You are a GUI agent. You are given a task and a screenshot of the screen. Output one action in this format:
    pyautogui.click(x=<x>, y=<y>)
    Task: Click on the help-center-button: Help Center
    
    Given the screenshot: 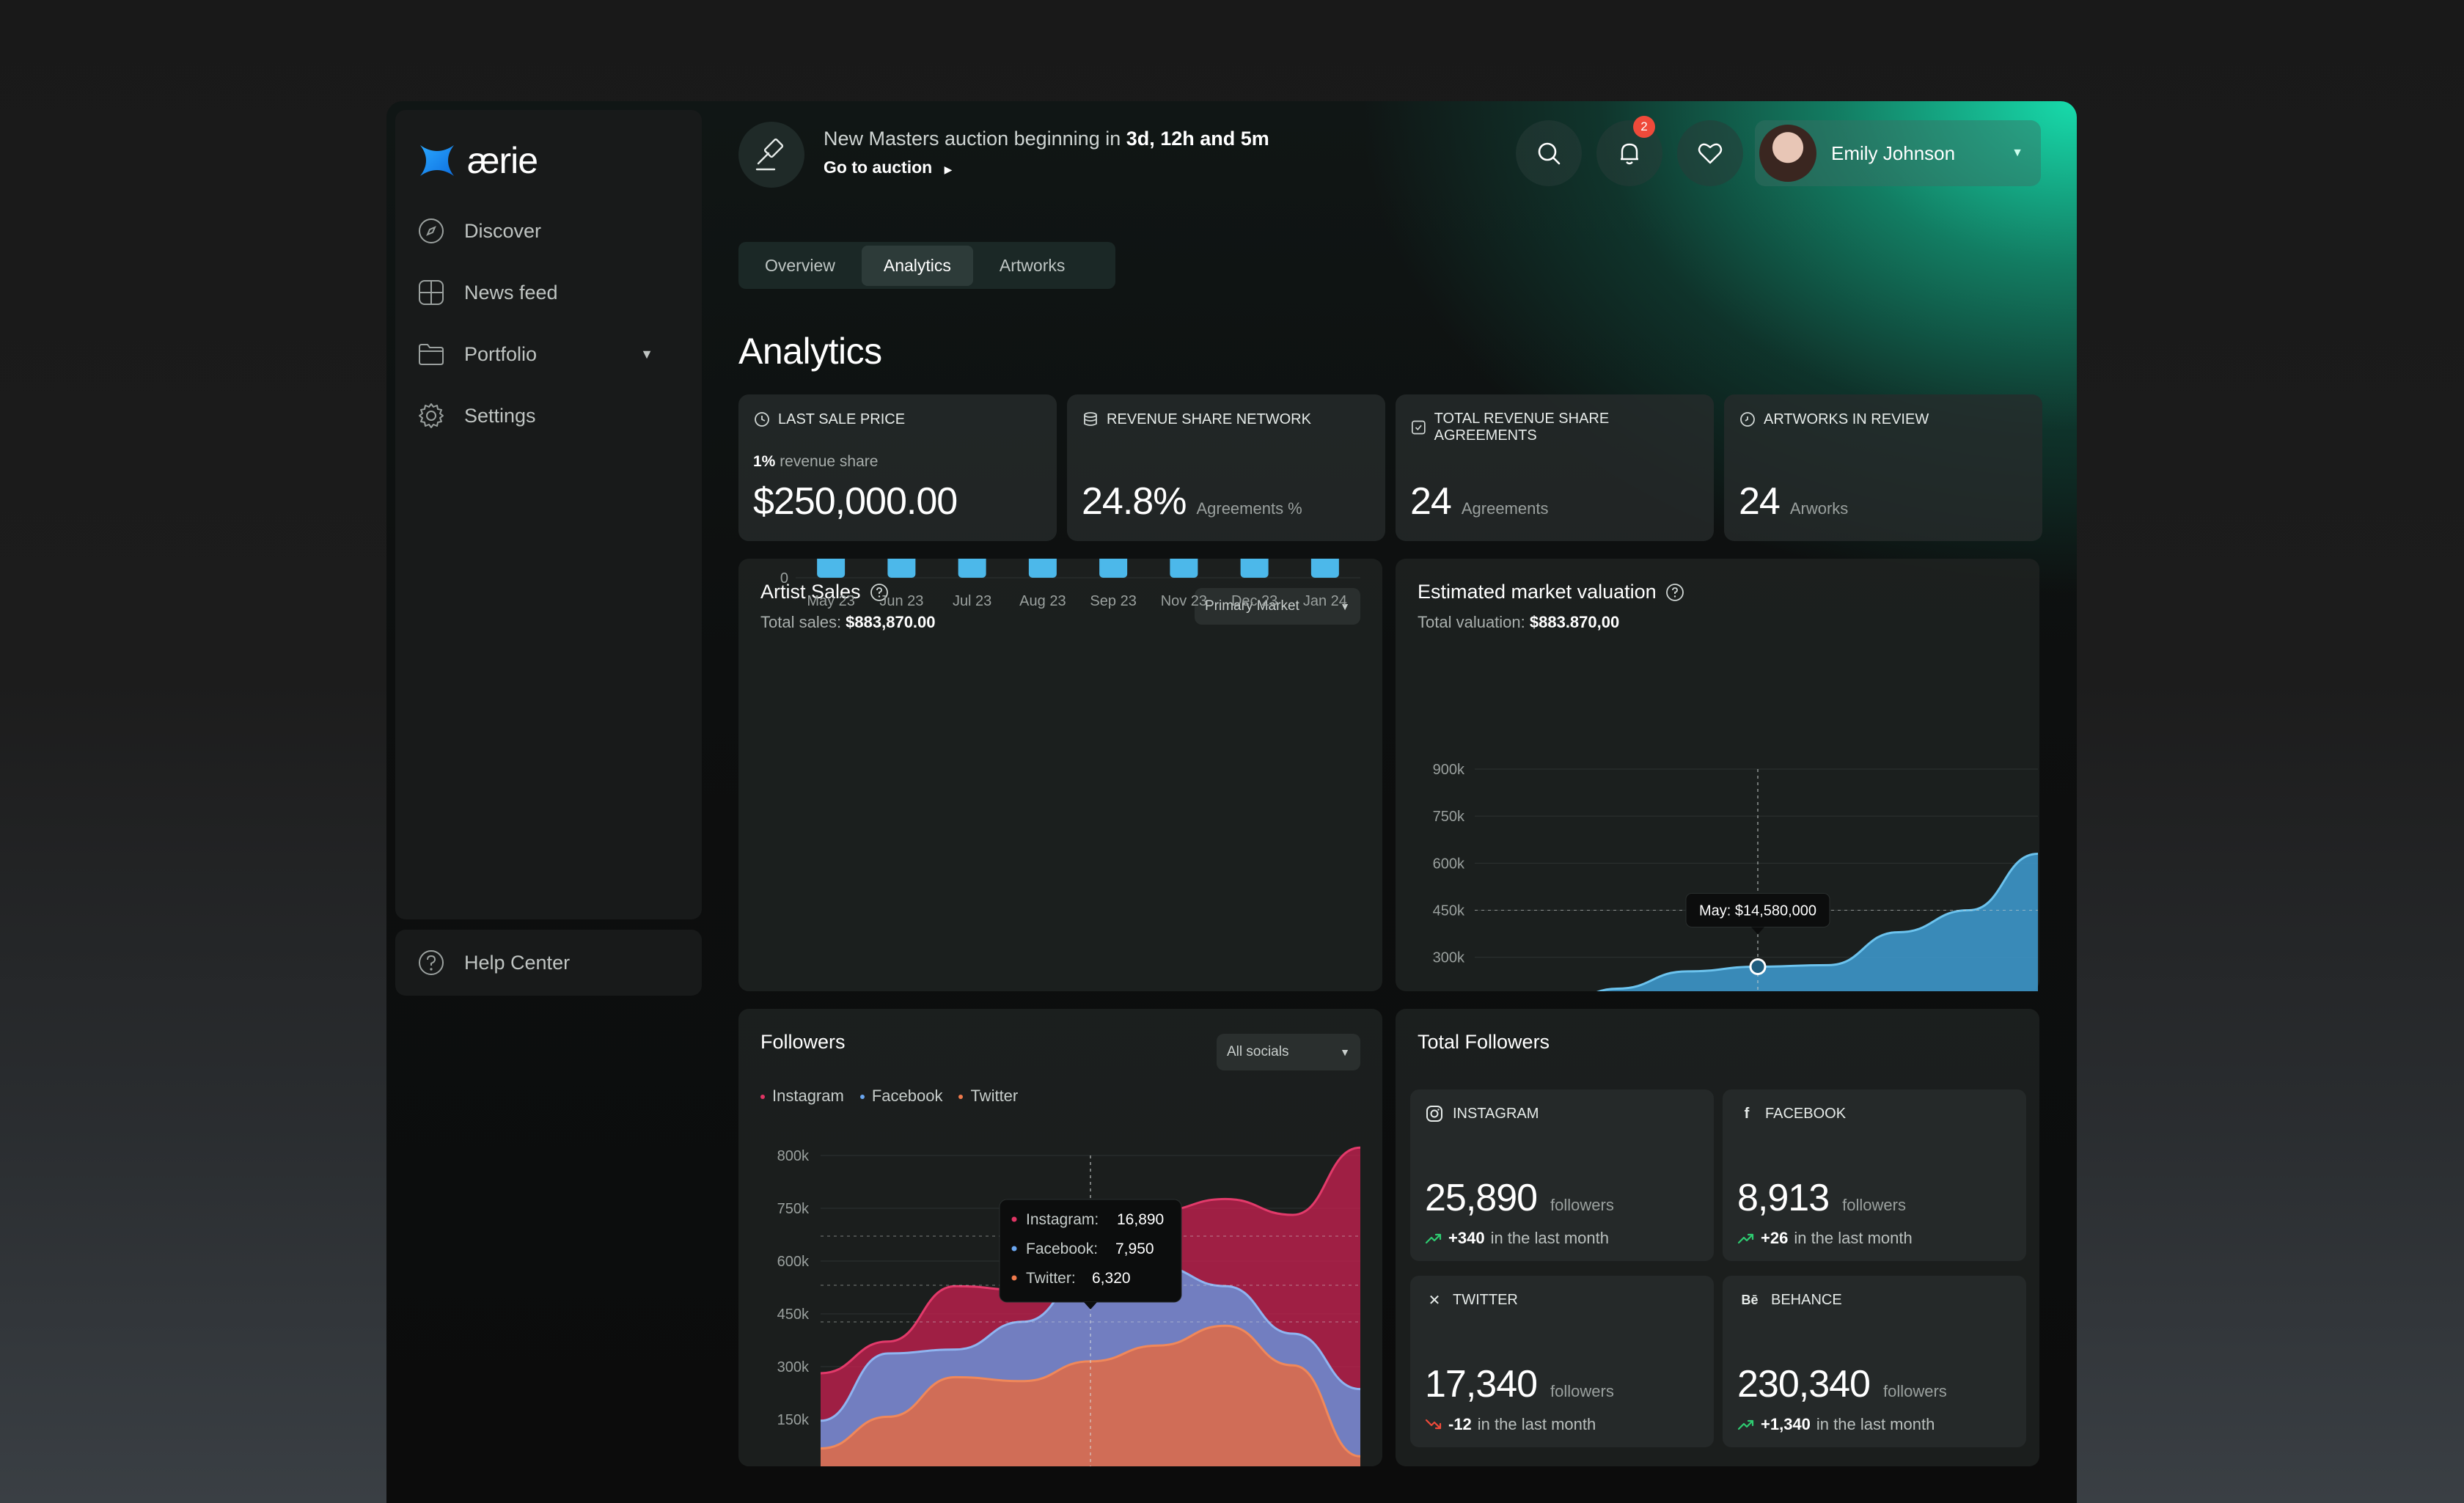 What is the action you would take?
    pyautogui.click(x=548, y=963)
    